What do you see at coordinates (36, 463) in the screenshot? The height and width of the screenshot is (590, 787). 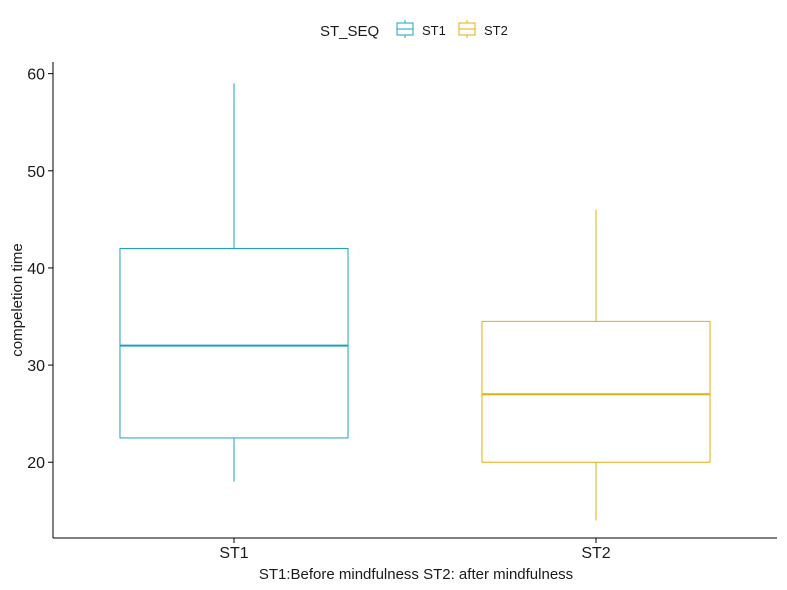 I see `y-tick-label: 20` at bounding box center [36, 463].